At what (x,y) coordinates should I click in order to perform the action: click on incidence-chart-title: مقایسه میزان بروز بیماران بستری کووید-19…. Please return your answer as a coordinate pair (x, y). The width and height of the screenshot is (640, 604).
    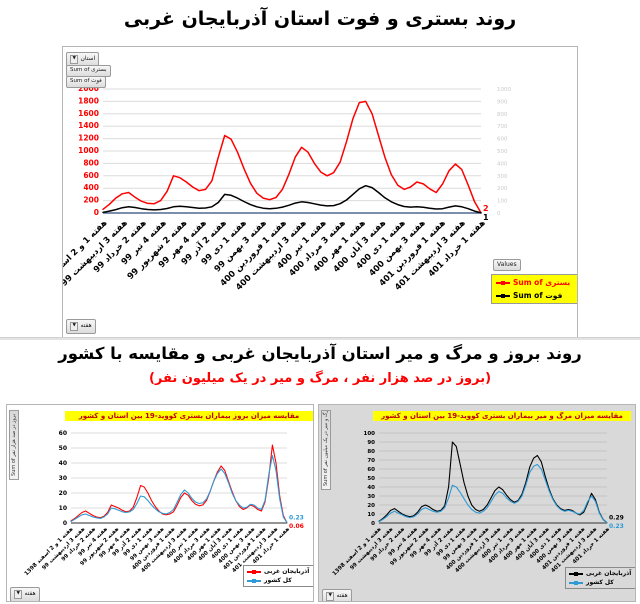
    Looking at the image, I should click on (189, 416).